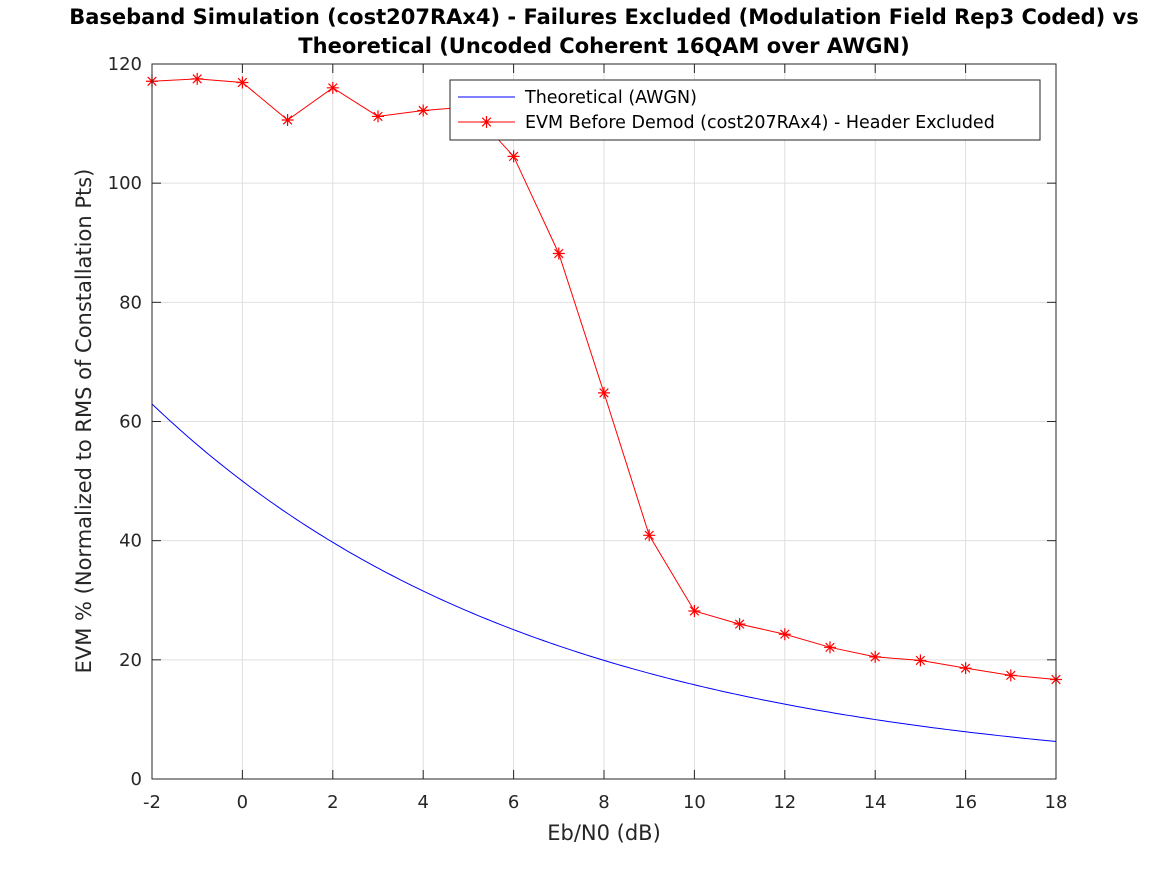 This screenshot has height=879, width=1167. Describe the element at coordinates (694, 802) in the screenshot. I see `x-tick-label: 10` at that location.